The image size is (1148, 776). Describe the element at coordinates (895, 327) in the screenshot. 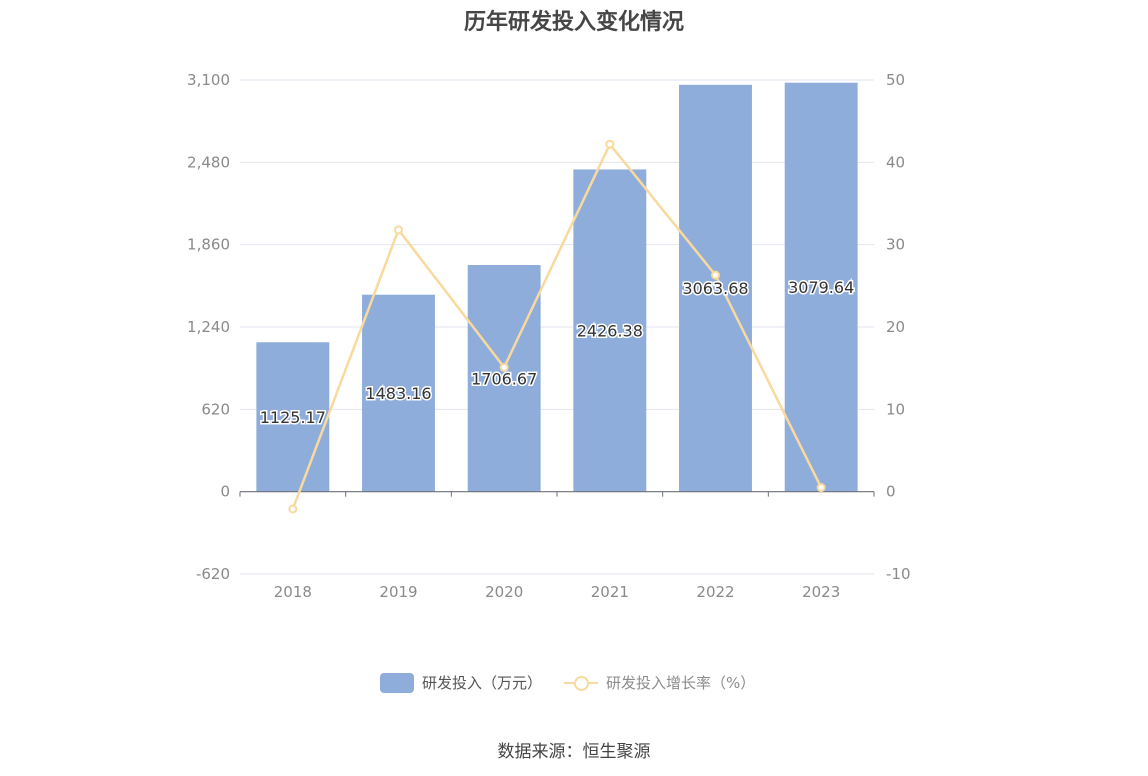

I see `y-right-tick-label: 20` at that location.